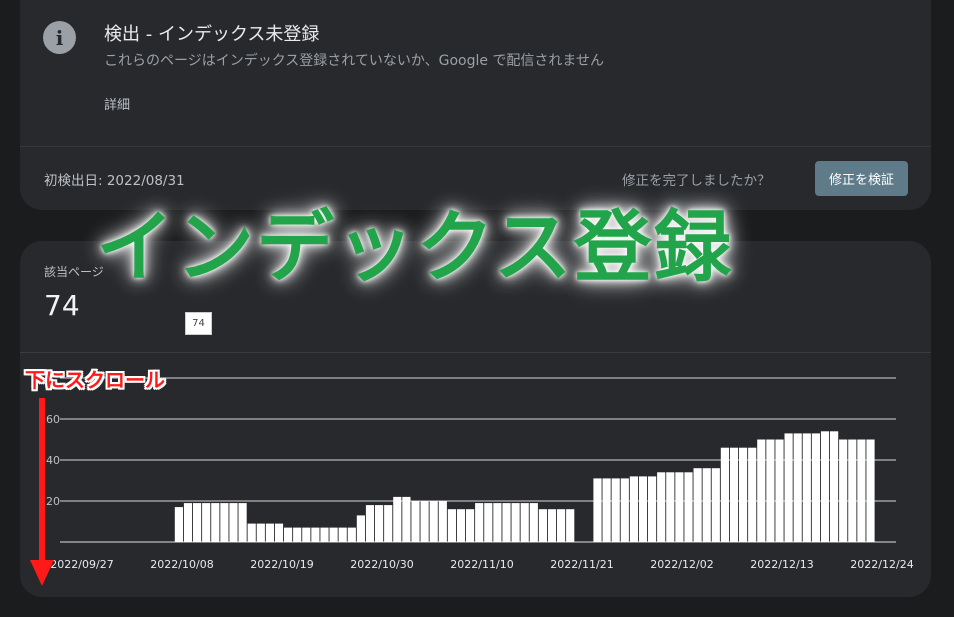  Describe the element at coordinates (581, 564) in the screenshot. I see `x-tick-label: 2022/11/21` at that location.